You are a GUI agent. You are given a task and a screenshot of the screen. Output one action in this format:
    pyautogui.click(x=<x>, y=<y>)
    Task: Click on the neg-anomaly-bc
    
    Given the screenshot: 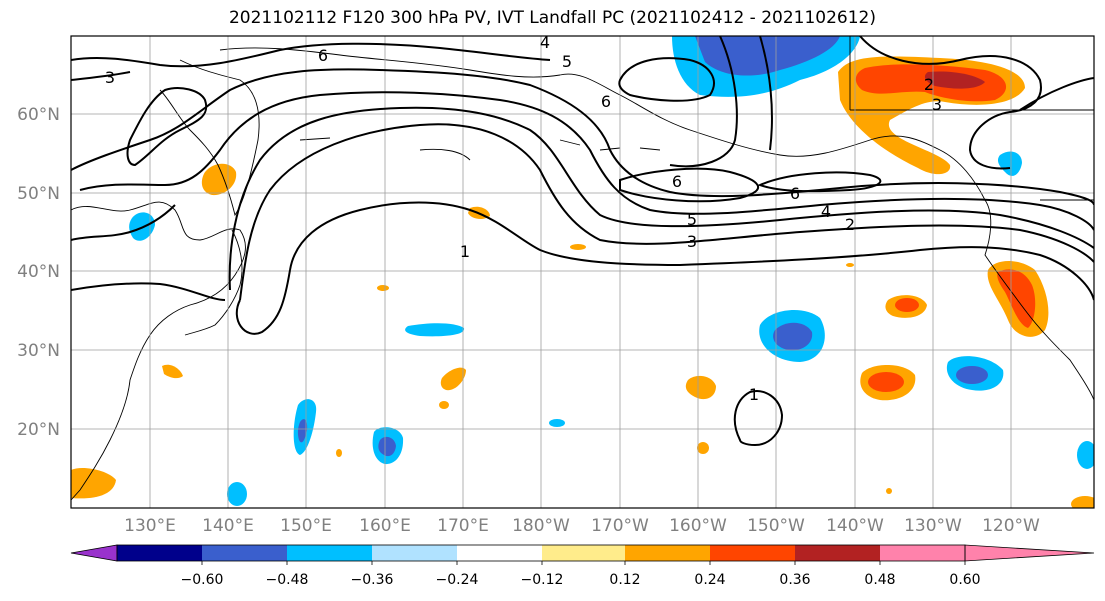 What is the action you would take?
    pyautogui.click(x=1009, y=163)
    